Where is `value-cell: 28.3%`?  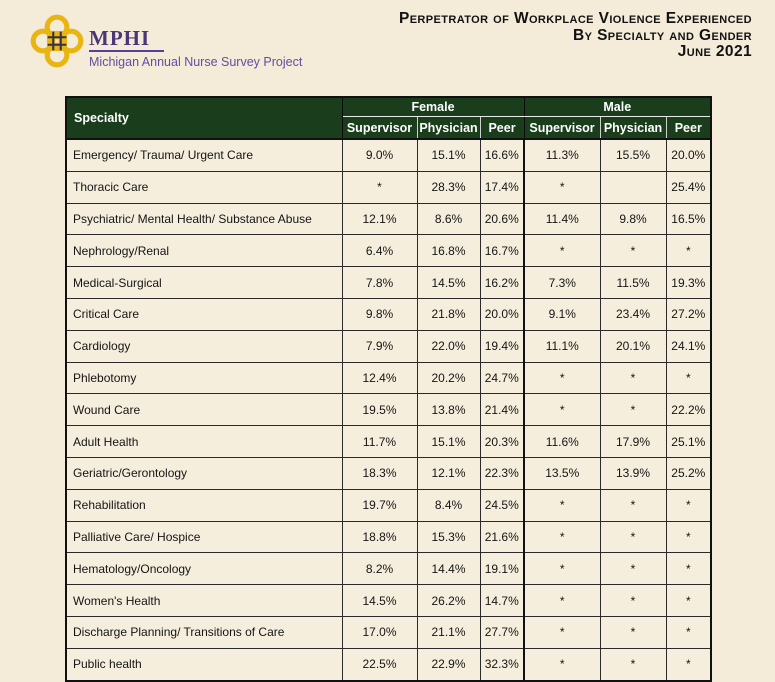 value-cell: 28.3% is located at coordinates (448, 187).